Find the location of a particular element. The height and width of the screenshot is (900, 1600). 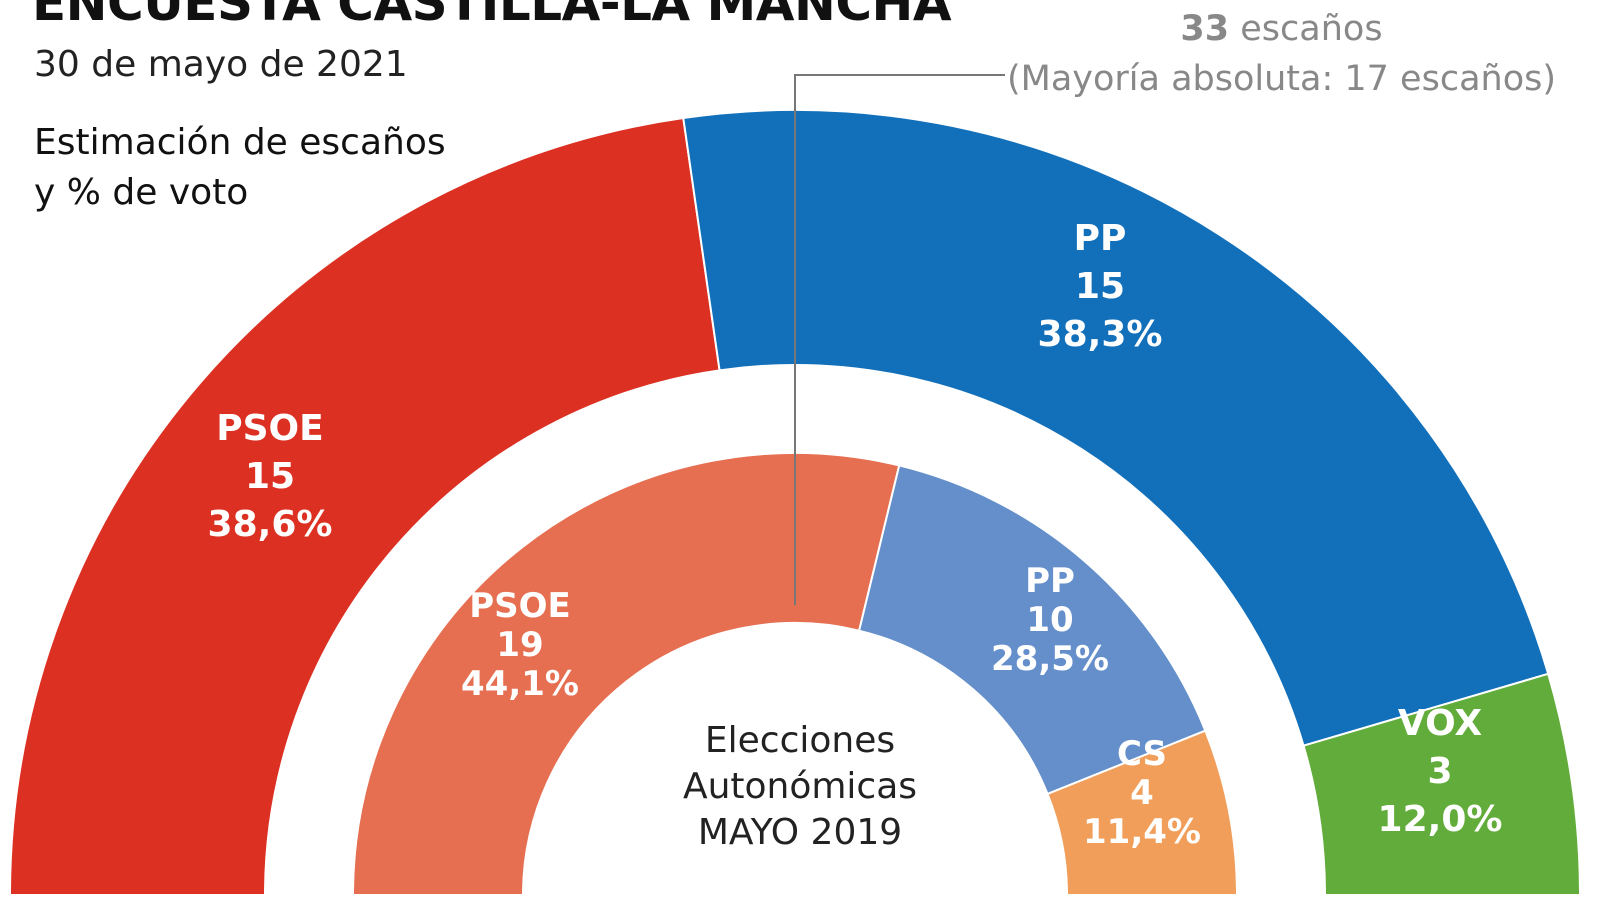

label-2019-pp-party-name: PP is located at coordinates (1050, 581).